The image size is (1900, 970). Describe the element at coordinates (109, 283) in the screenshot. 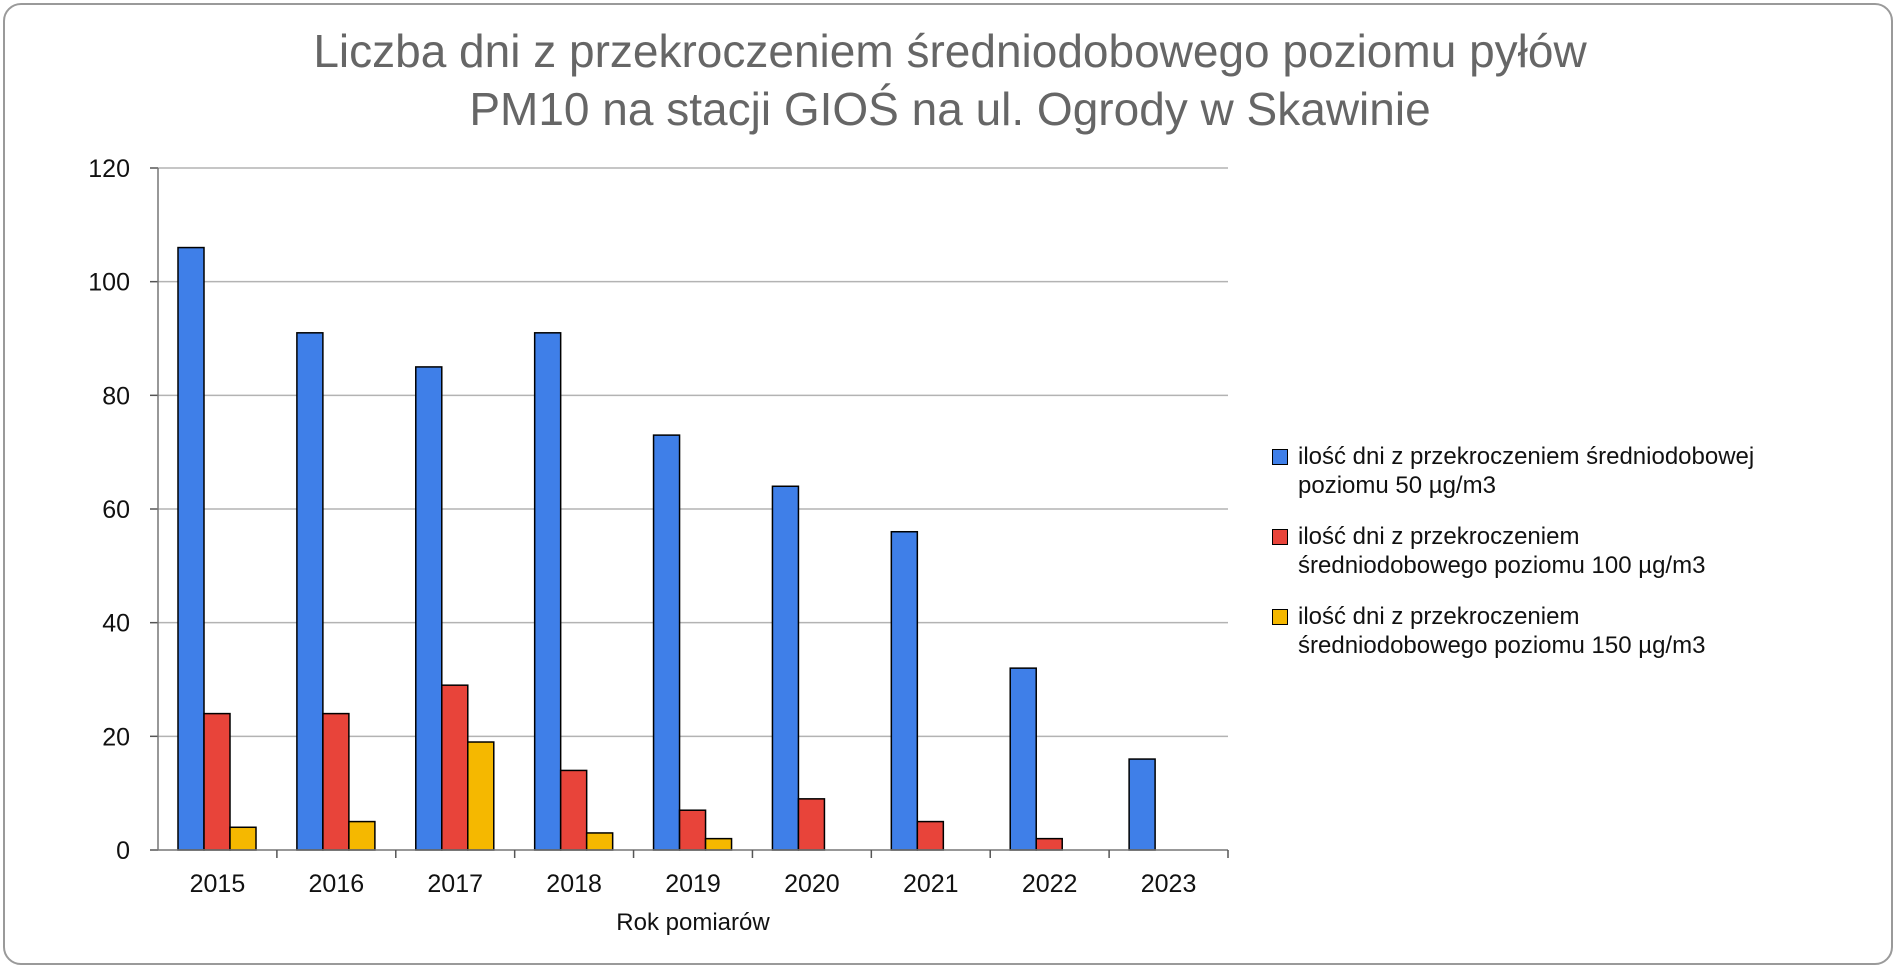

I see `y-tick-label-100: 100` at that location.